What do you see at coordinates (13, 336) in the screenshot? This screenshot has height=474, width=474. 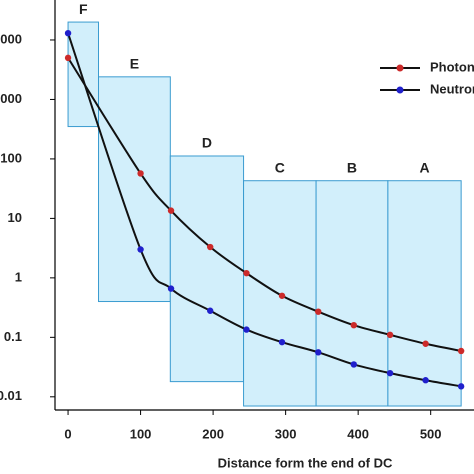 I see `y-tick-label: 0.1` at bounding box center [13, 336].